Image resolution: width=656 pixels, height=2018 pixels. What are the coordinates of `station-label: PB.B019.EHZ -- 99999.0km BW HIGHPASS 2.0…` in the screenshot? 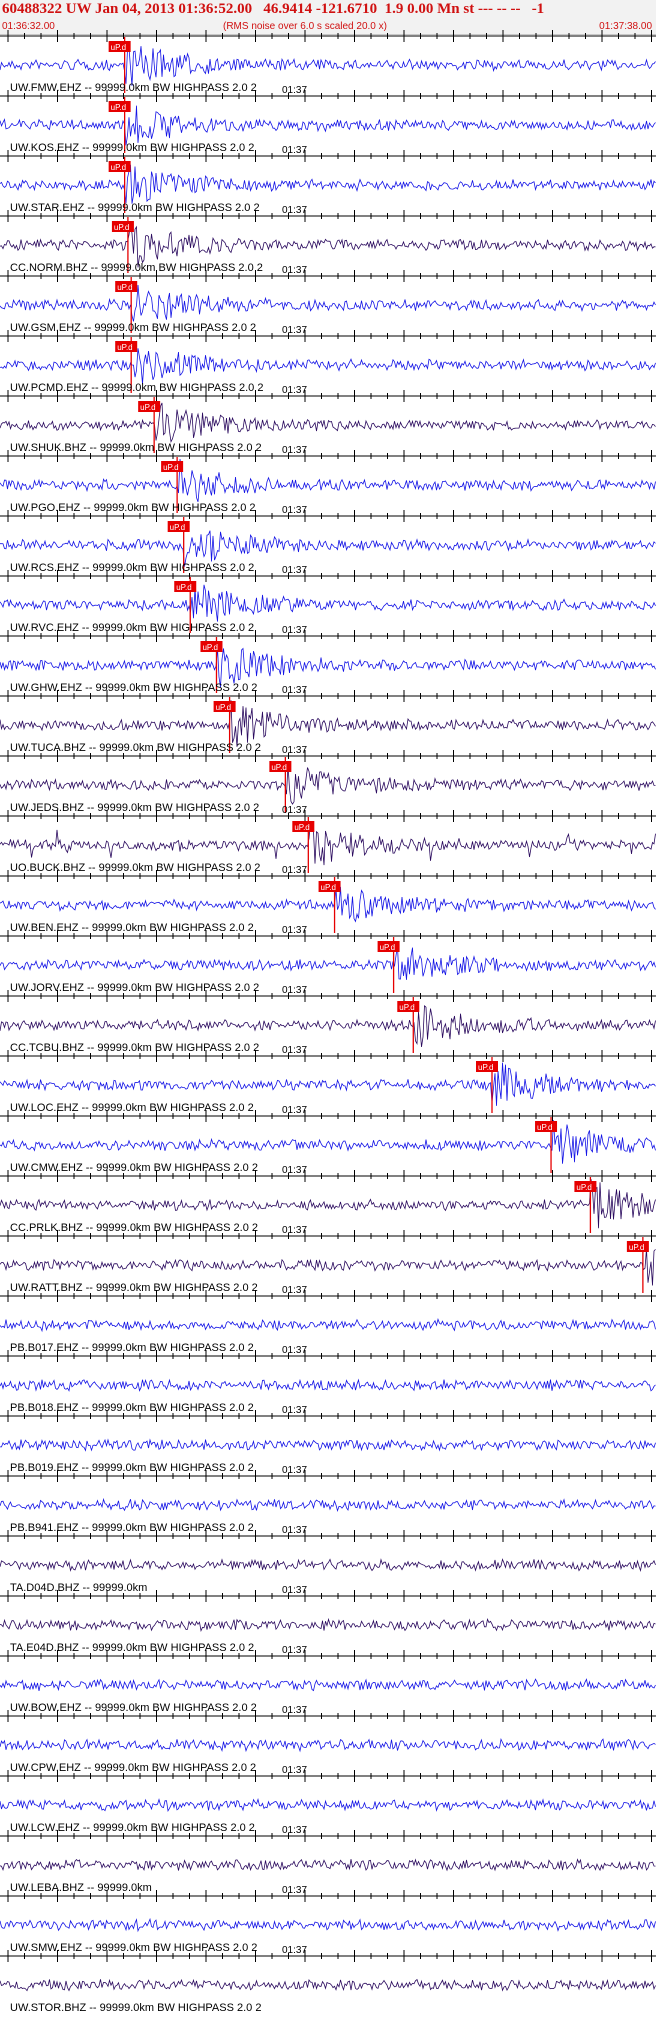 It's located at (132, 1468).